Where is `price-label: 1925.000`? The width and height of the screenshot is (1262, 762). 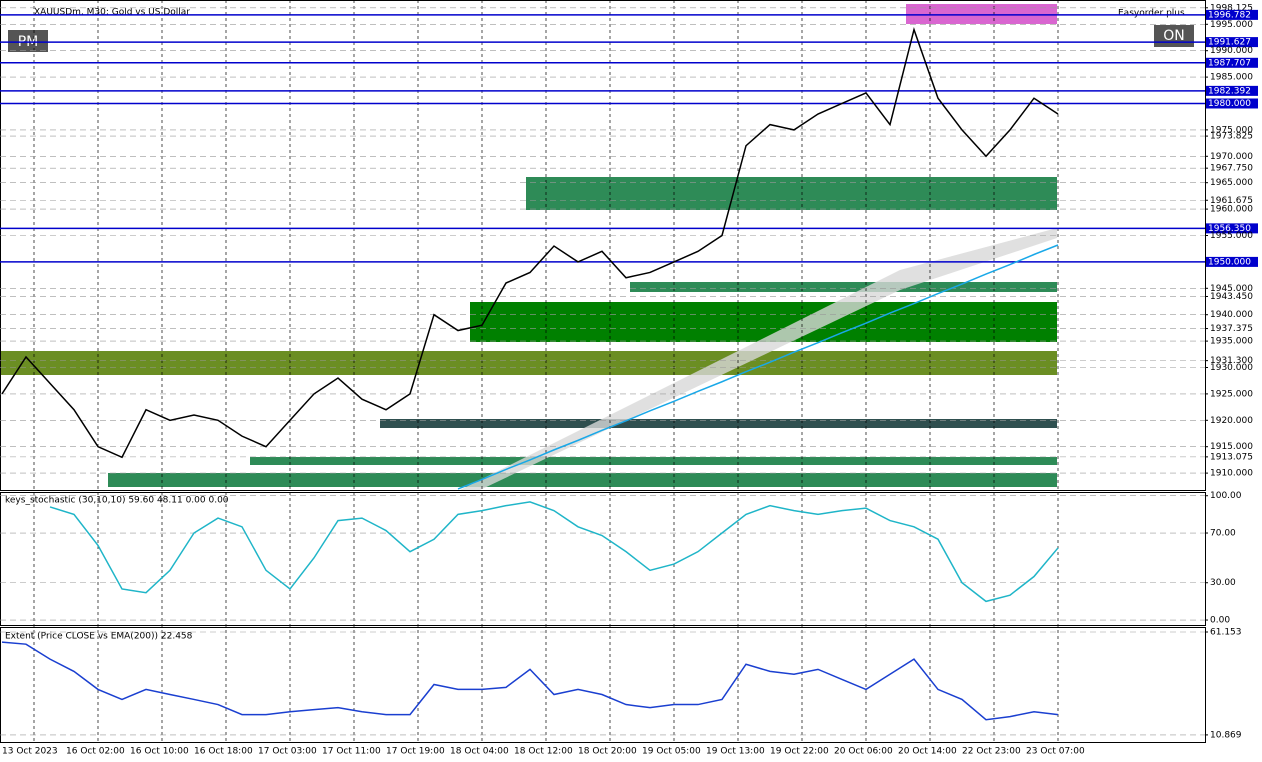 price-label: 1925.000 is located at coordinates (1231, 394).